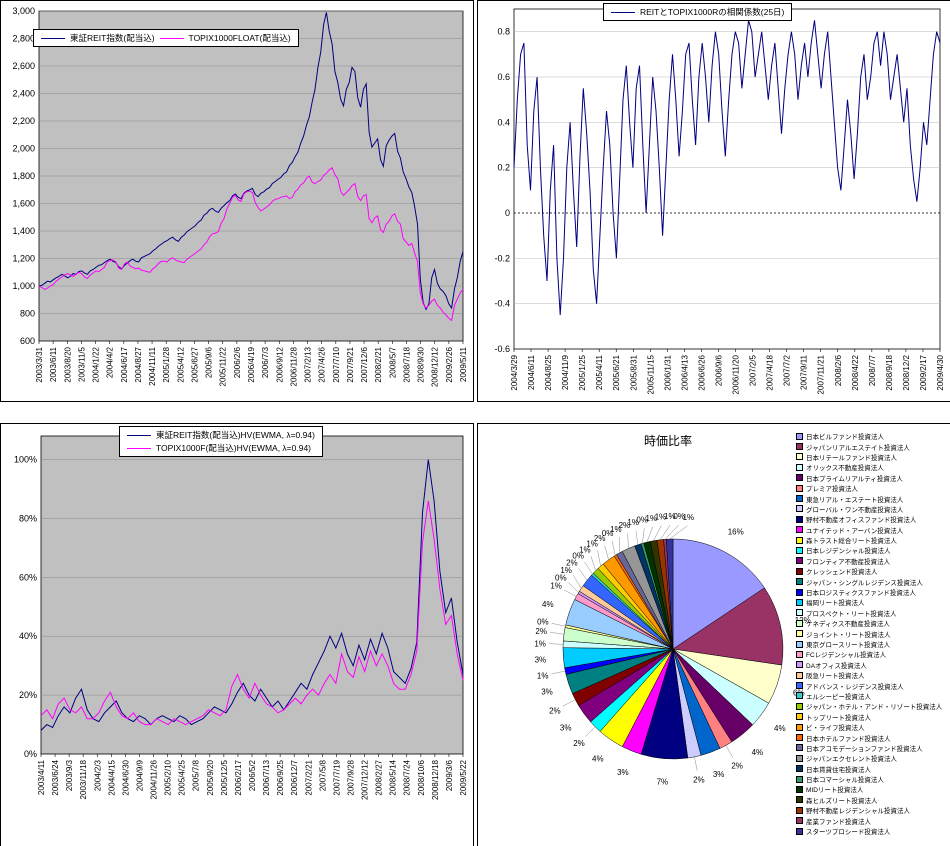  What do you see at coordinates (623, 12) in the screenshot?
I see `correlation-line-sample` at bounding box center [623, 12].